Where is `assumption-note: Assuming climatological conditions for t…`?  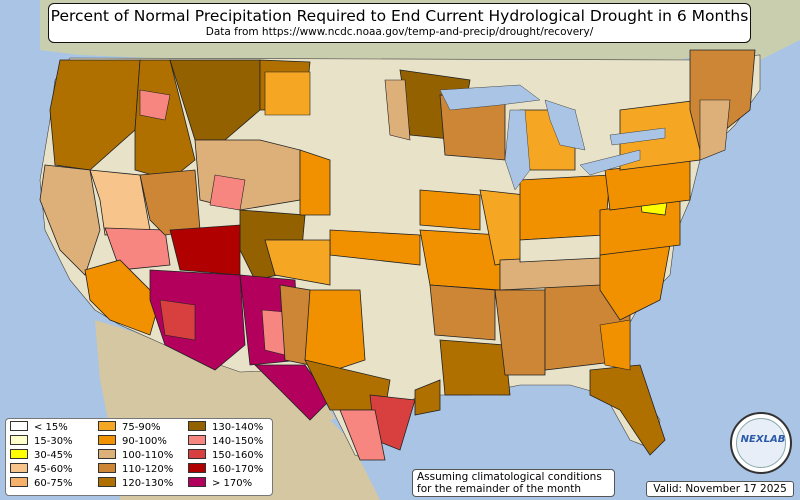 assumption-note: Assuming climatological conditions for t… is located at coordinates (513, 483).